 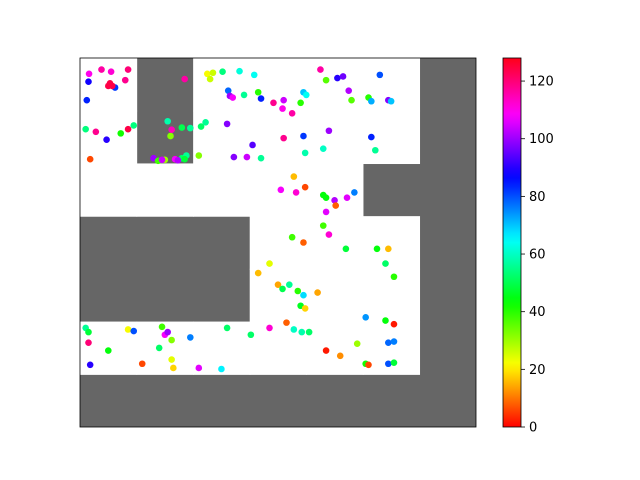 I want to click on colorbar-tick-label: 60, so click(x=537, y=255).